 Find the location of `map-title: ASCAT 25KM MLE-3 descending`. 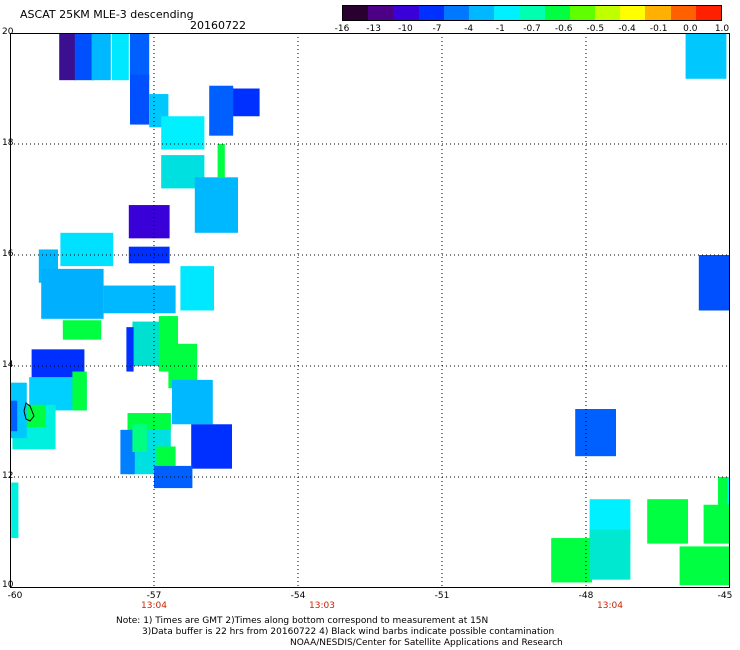

map-title: ASCAT 25KM MLE-3 descending is located at coordinates (107, 14).